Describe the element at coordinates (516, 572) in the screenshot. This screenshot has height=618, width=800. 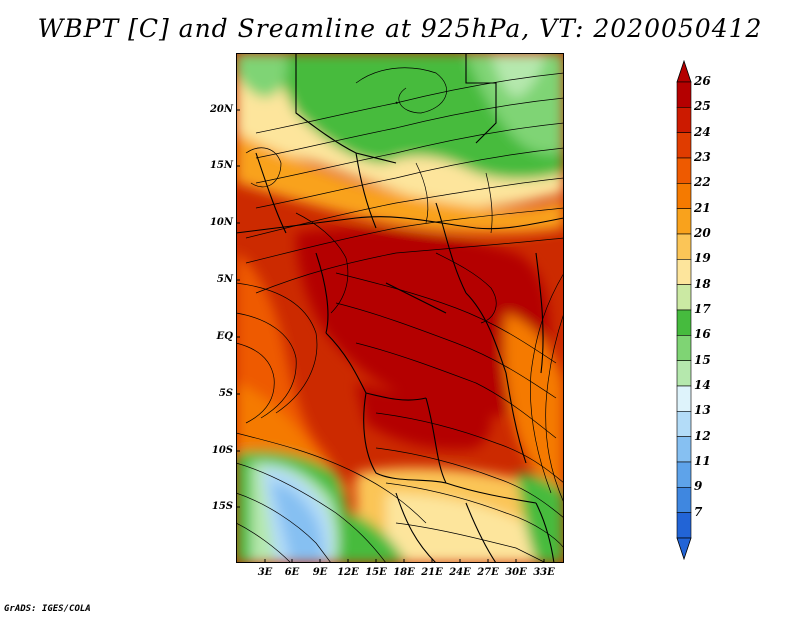
I see `lon-label-30e: 30E` at that location.